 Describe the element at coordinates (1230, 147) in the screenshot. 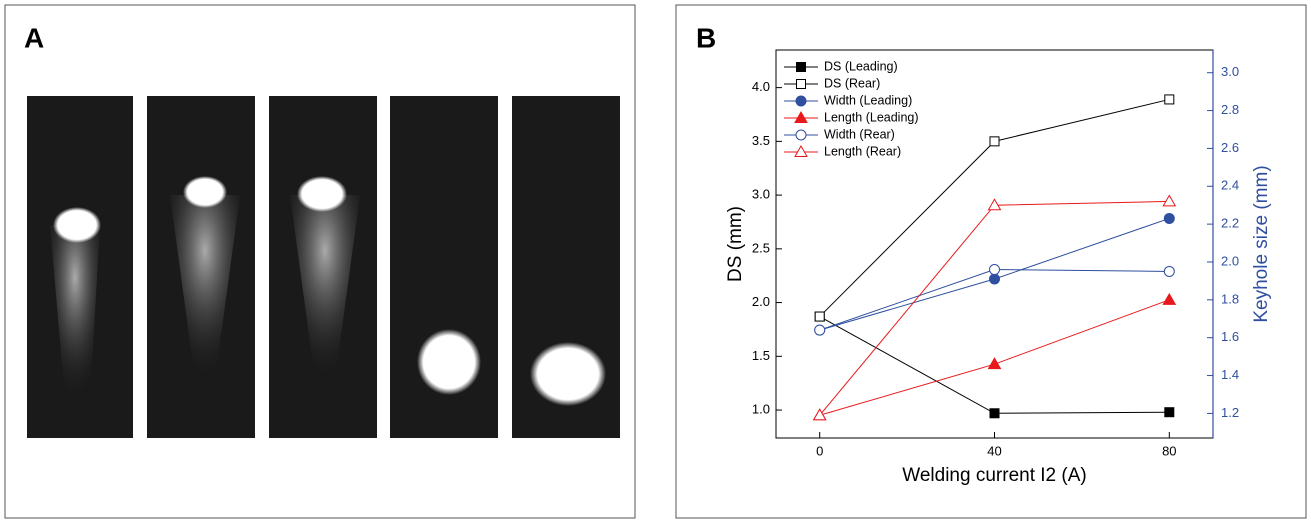

I see `y2-tick-label: 2.6` at that location.